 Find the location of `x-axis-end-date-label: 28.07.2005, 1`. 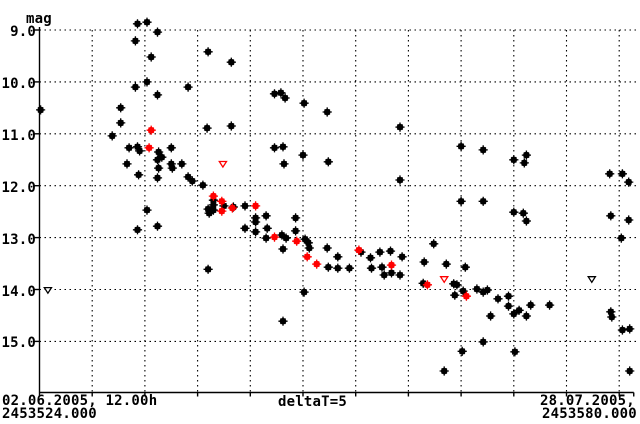

x-axis-end-date-label: 28.07.2005, 1 is located at coordinates (587, 401).